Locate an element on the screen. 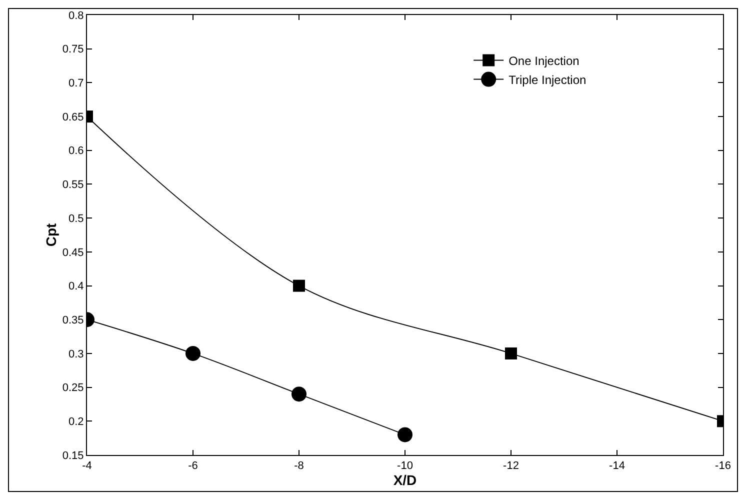 The image size is (746, 500). y-tick-label: 0.3 is located at coordinates (76, 354).